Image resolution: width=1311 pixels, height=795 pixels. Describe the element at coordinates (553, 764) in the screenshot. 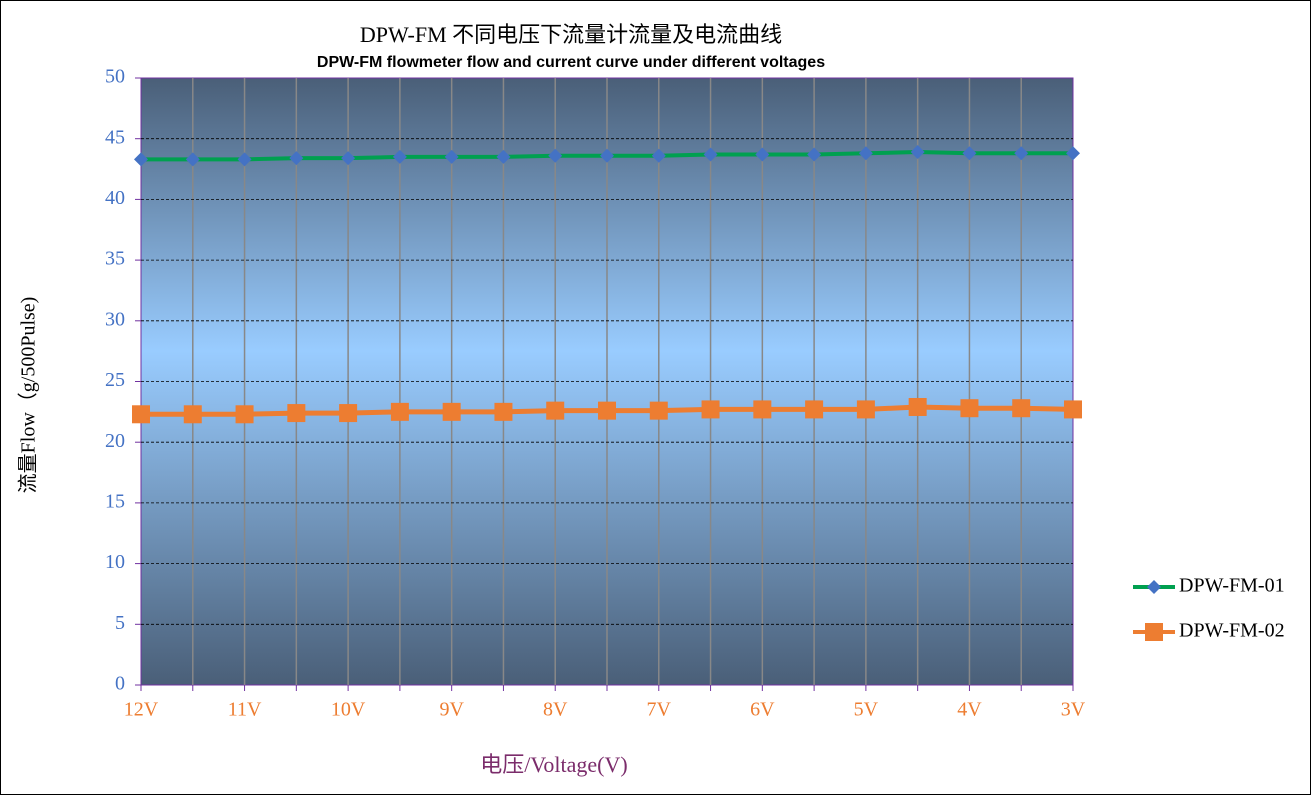

I see `x-axis-label: 电压/Voltage(V)` at that location.